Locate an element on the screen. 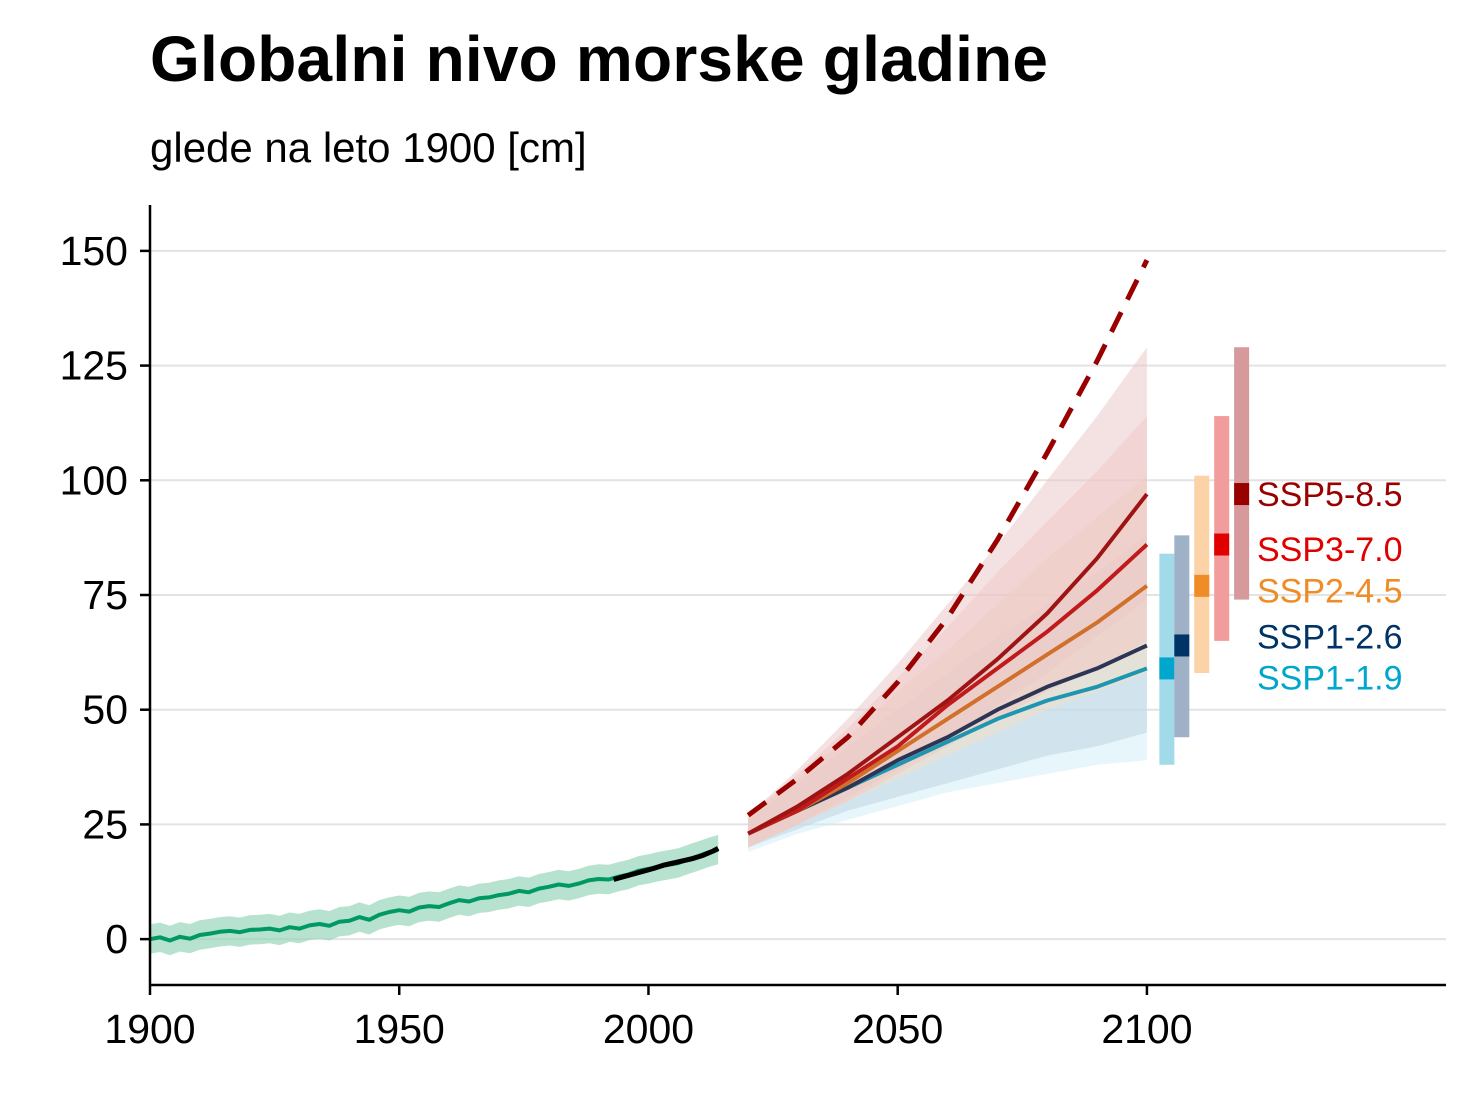  scenario-label-ssp1-1-9: SSP1-1.9 is located at coordinates (1330, 679).